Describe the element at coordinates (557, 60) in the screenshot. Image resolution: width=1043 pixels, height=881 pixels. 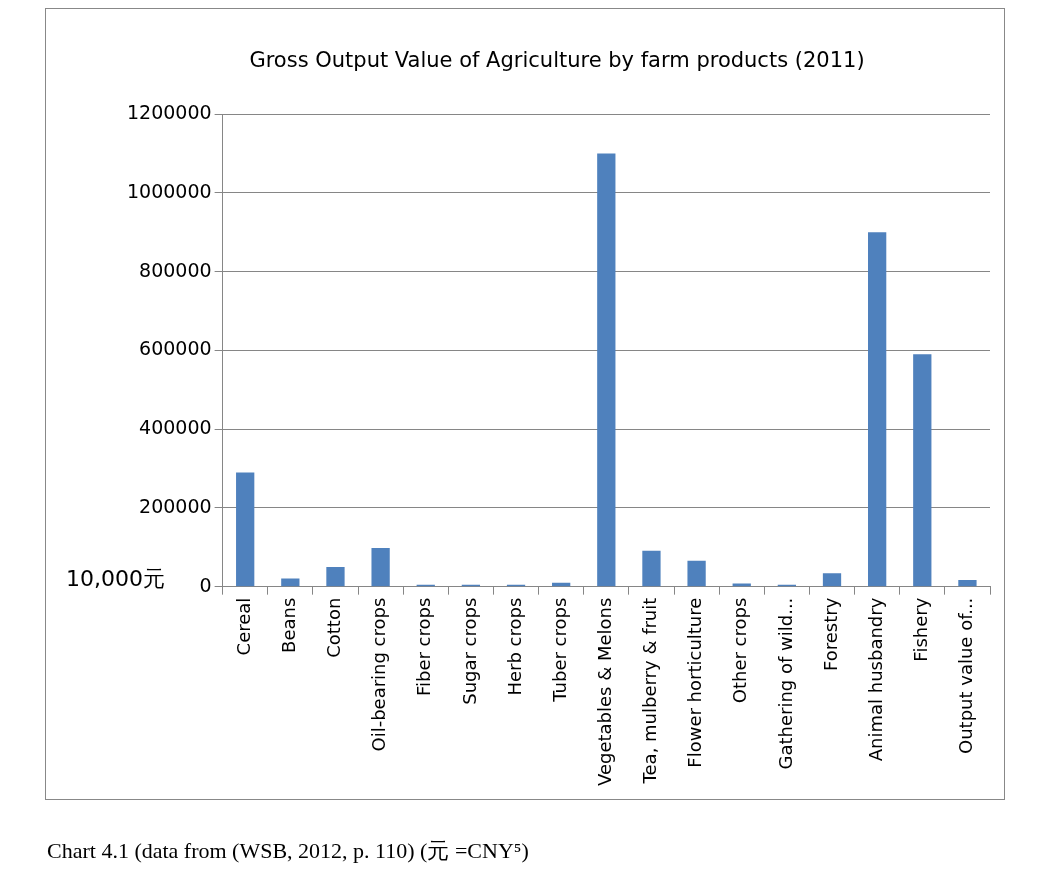
I see `chart-title: Gross Output Value of Agriculture by farm products (2011)` at that location.